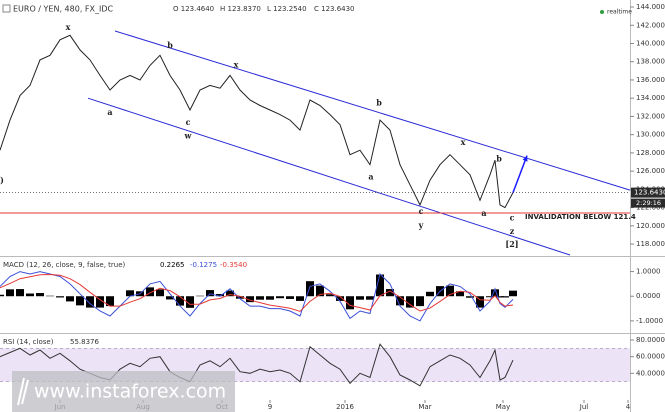  What do you see at coordinates (511, 244) in the screenshot?
I see `wave-label: [2]` at bounding box center [511, 244].